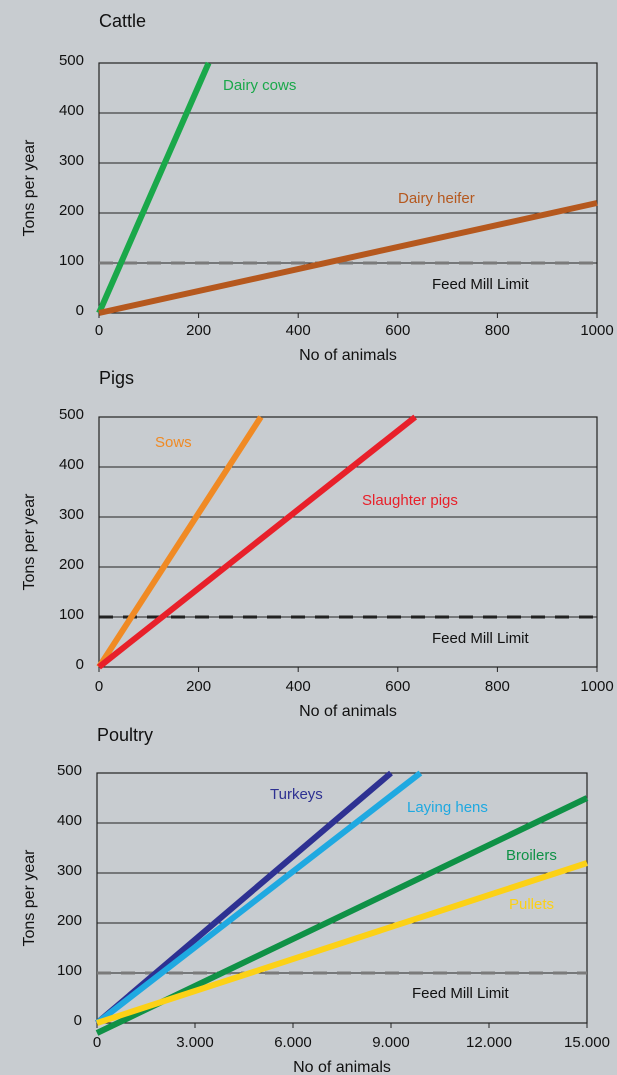  Describe the element at coordinates (587, 1042) in the screenshot. I see `x-tick-label: 15.000` at that location.